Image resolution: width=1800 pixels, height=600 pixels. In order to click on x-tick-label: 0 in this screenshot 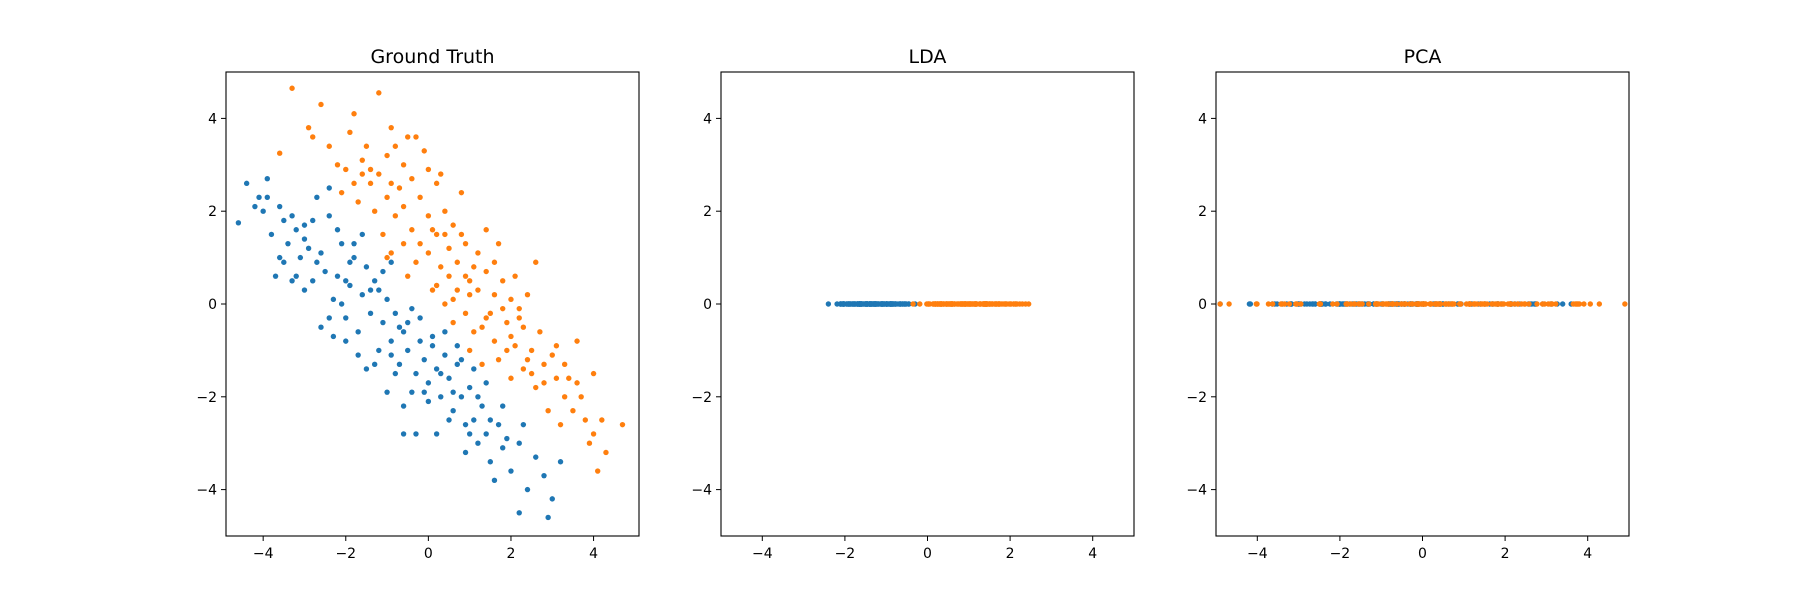, I will do `click(927, 554)`.